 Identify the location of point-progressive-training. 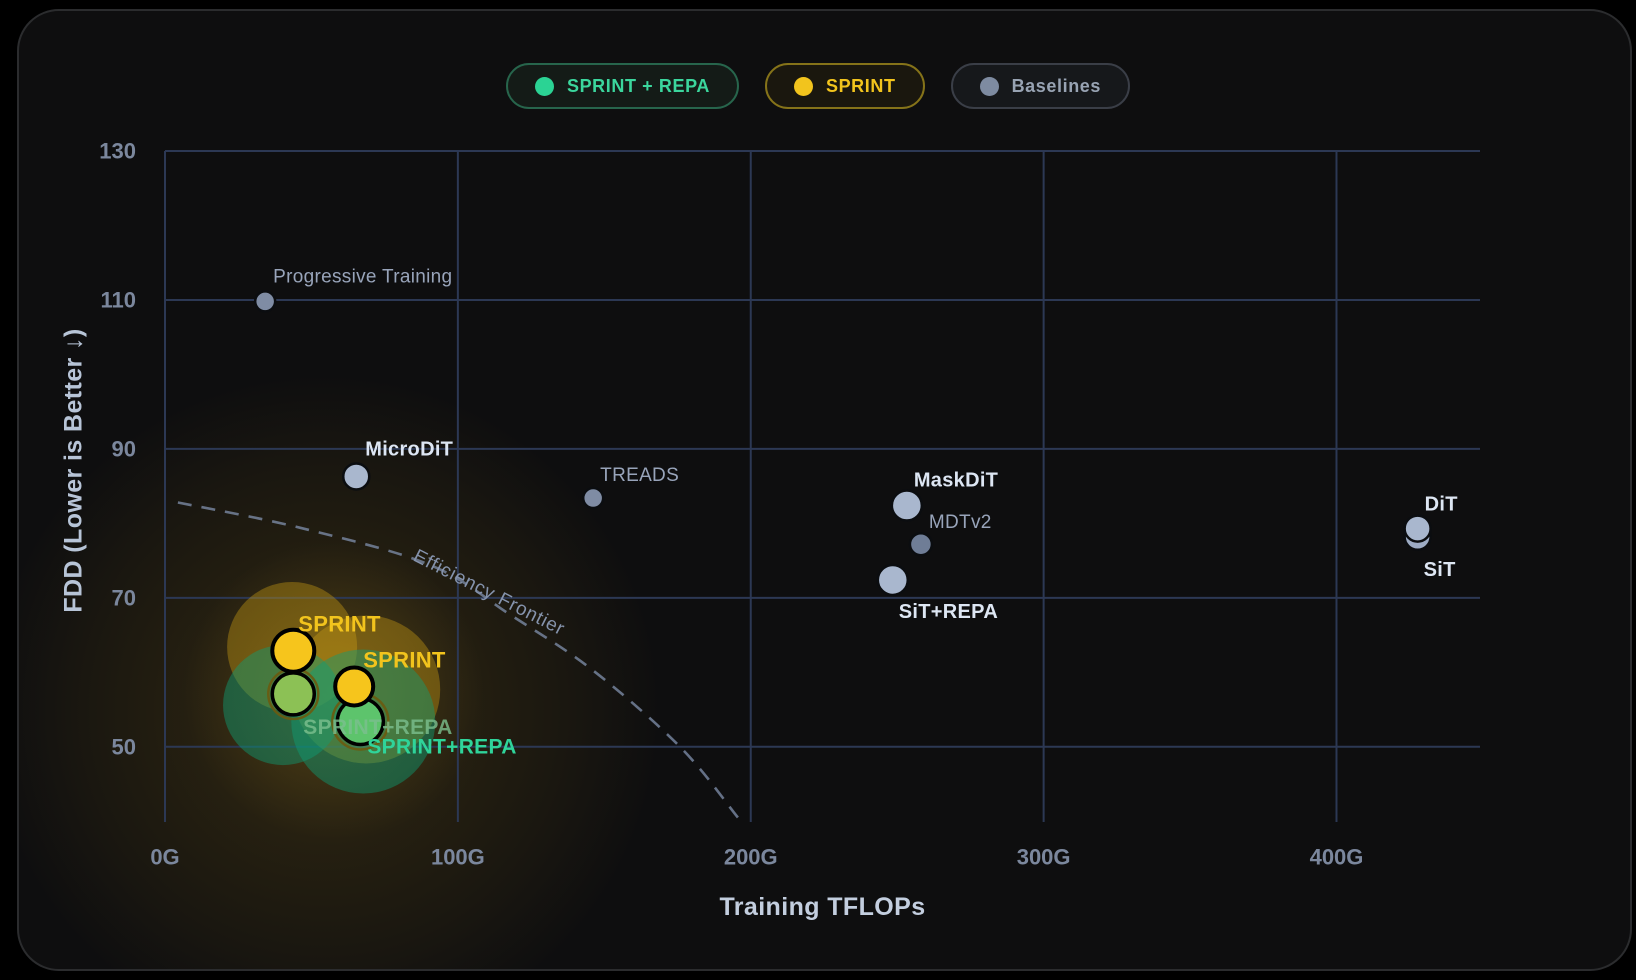
(265, 301).